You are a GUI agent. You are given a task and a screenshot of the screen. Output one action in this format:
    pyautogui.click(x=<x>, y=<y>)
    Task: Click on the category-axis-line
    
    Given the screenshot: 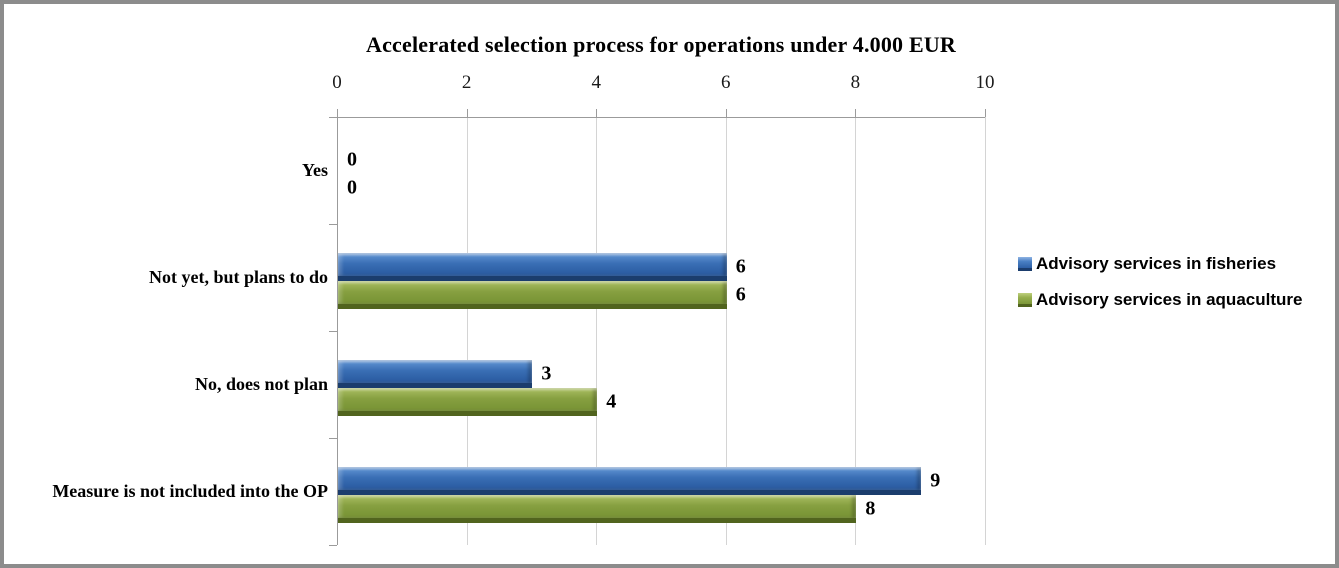 What is the action you would take?
    pyautogui.click(x=337, y=327)
    